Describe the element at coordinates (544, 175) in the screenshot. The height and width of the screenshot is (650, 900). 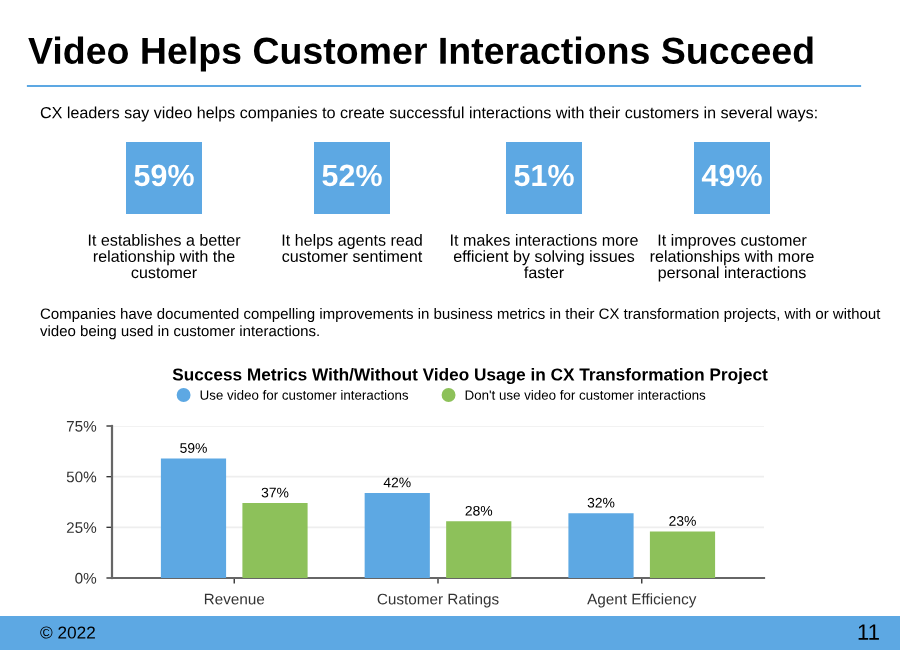
I see `text: 51%` at that location.